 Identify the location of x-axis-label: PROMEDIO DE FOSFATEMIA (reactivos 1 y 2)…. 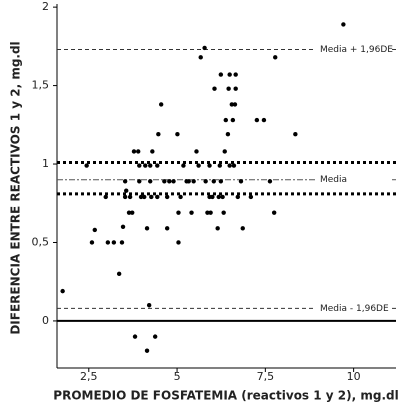
(225, 396).